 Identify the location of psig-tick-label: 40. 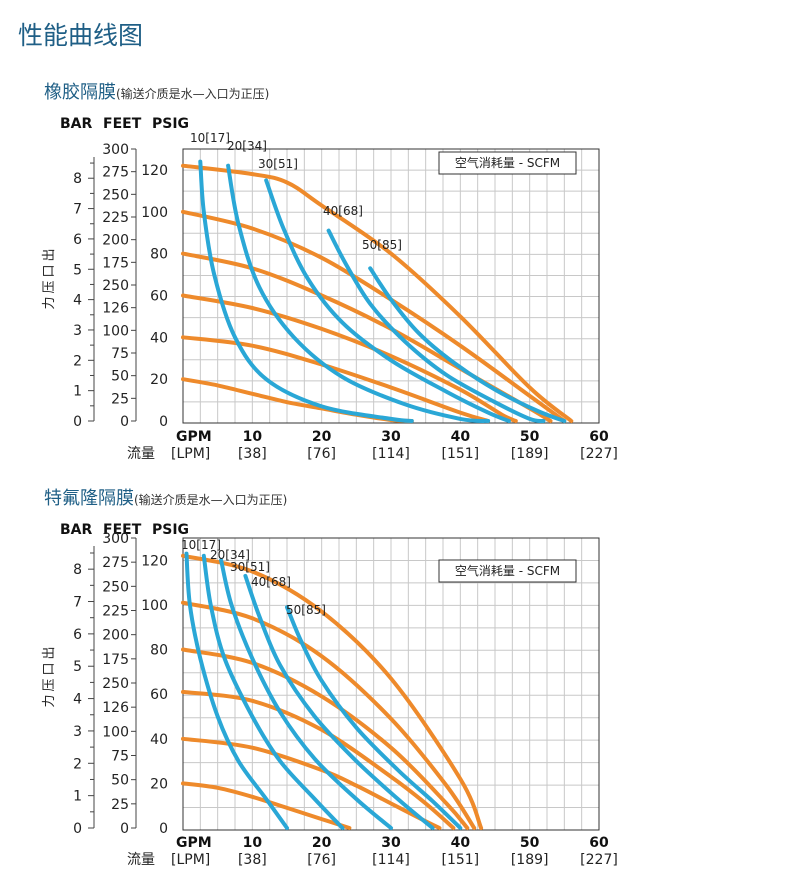
(159, 740).